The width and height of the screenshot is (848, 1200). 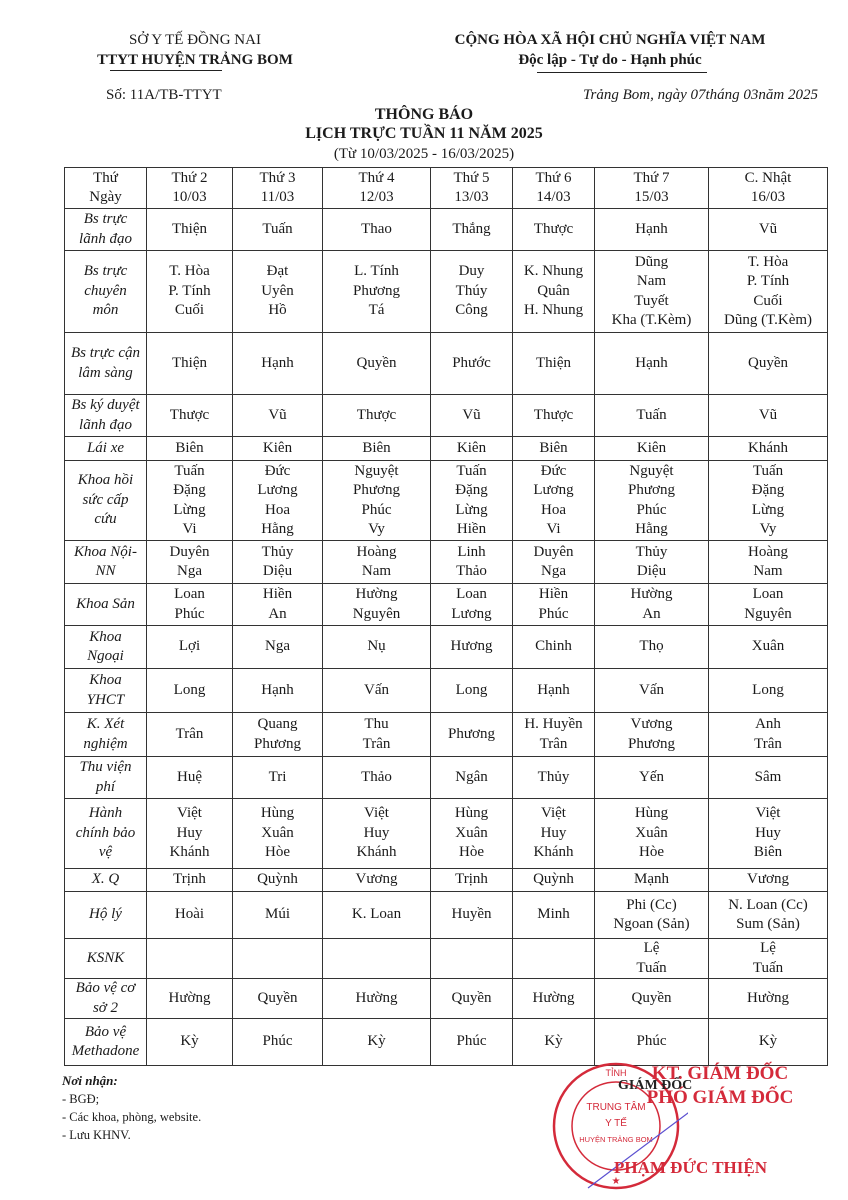 What do you see at coordinates (553, 880) in the screenshot?
I see `duty-cell: Quỳnh` at bounding box center [553, 880].